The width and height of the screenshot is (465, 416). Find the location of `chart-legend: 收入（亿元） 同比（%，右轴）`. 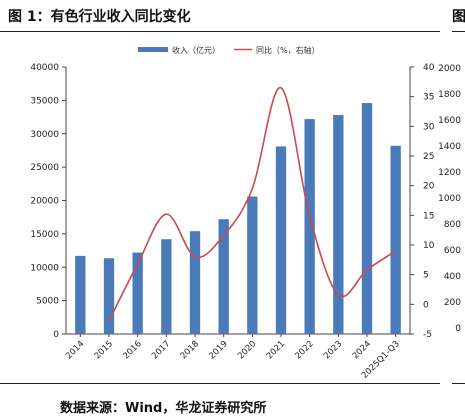

chart-legend: 收入（亿元） 同比（%，右轴） is located at coordinates (229, 50).